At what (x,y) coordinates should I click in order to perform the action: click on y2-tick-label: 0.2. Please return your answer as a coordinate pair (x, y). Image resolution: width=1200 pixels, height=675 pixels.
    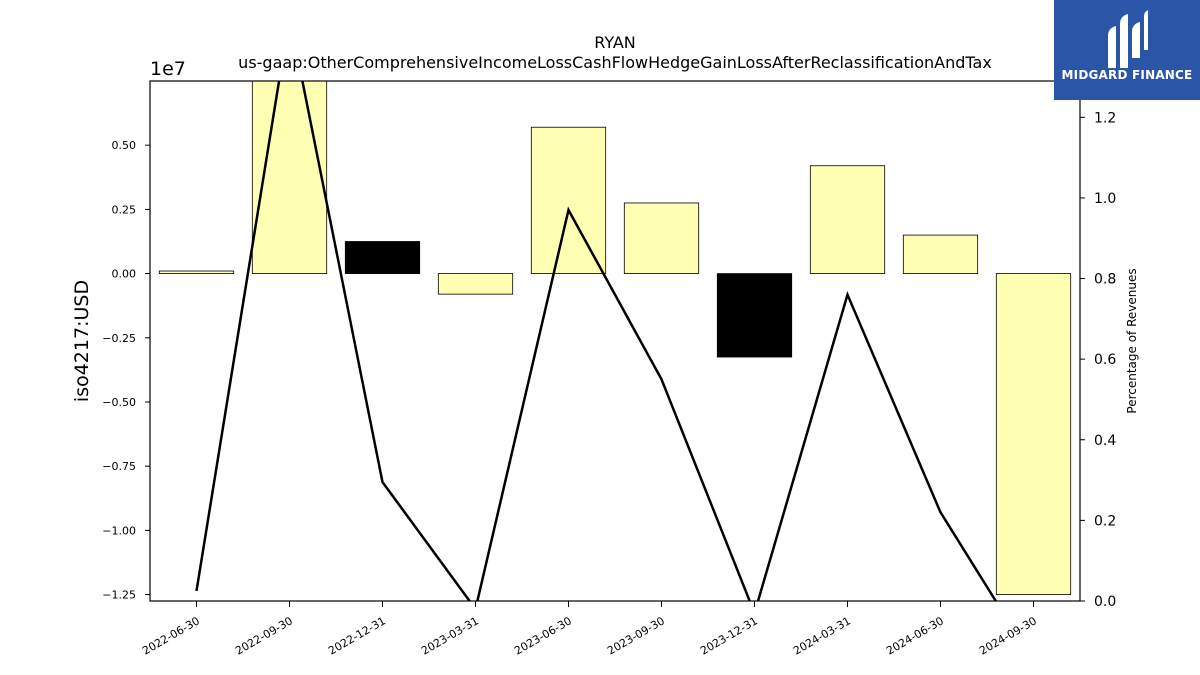
    Looking at the image, I should click on (1105, 521).